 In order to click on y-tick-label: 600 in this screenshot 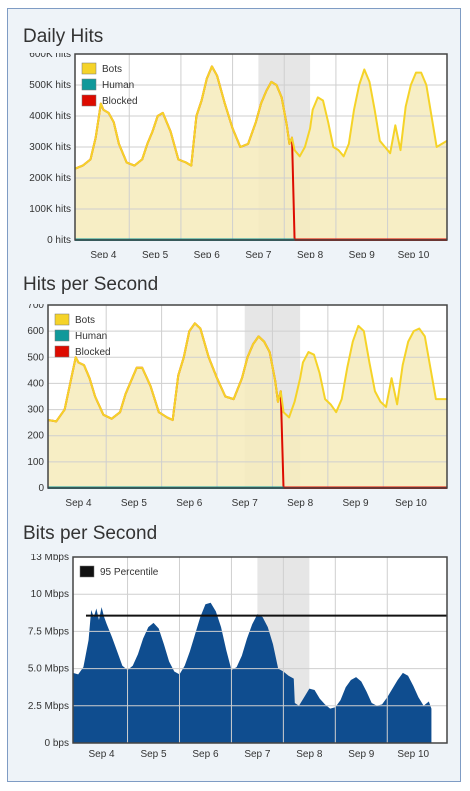, I will do `click(35, 331)`.